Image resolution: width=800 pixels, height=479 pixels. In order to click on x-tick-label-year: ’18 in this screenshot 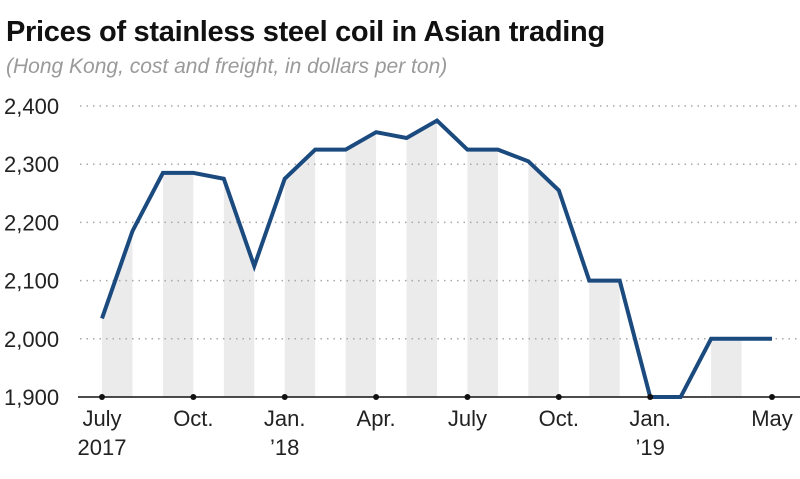, I will do `click(284, 447)`.